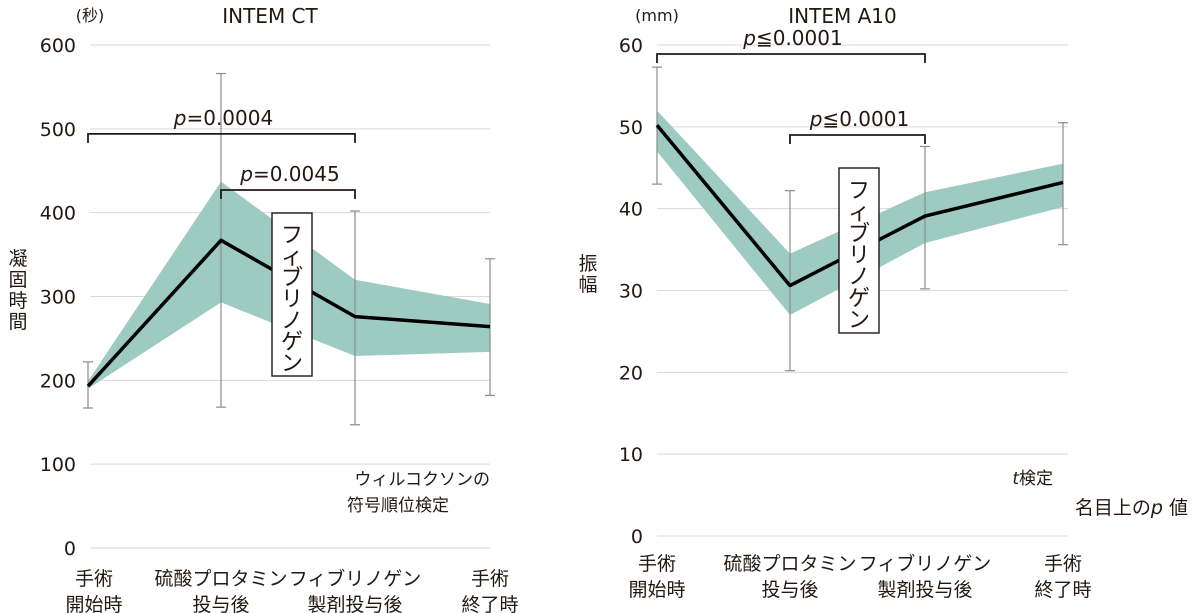 The width and height of the screenshot is (1200, 613). I want to click on y-tick-label: 300, so click(58, 298).